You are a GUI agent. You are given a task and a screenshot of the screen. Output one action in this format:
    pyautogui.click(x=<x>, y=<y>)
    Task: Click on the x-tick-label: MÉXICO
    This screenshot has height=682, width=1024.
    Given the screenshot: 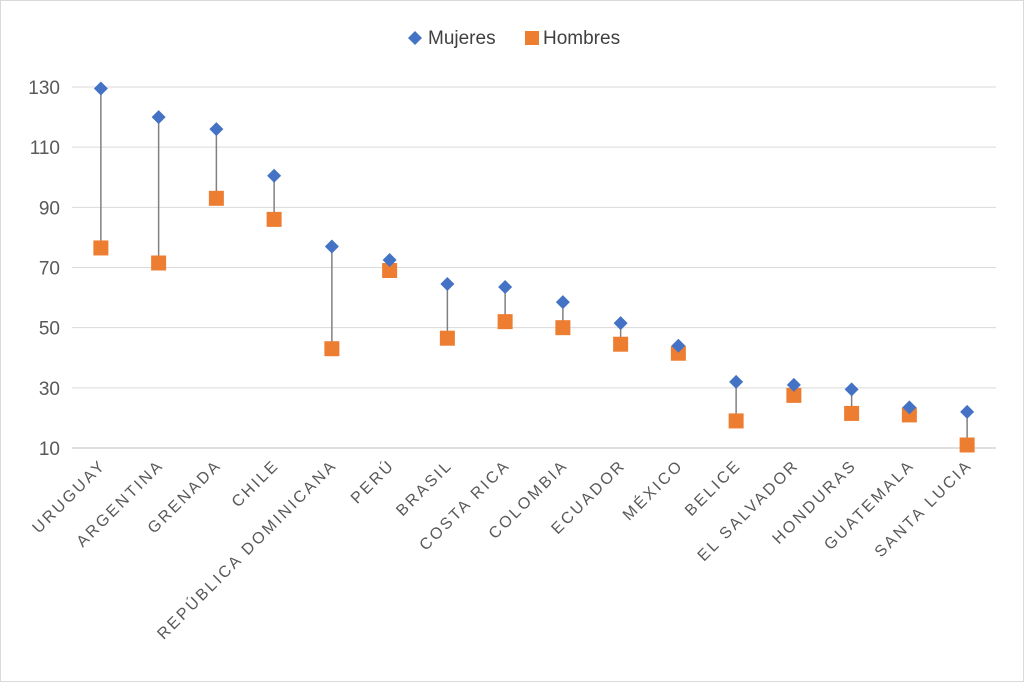 What is the action you would take?
    pyautogui.click(x=653, y=489)
    